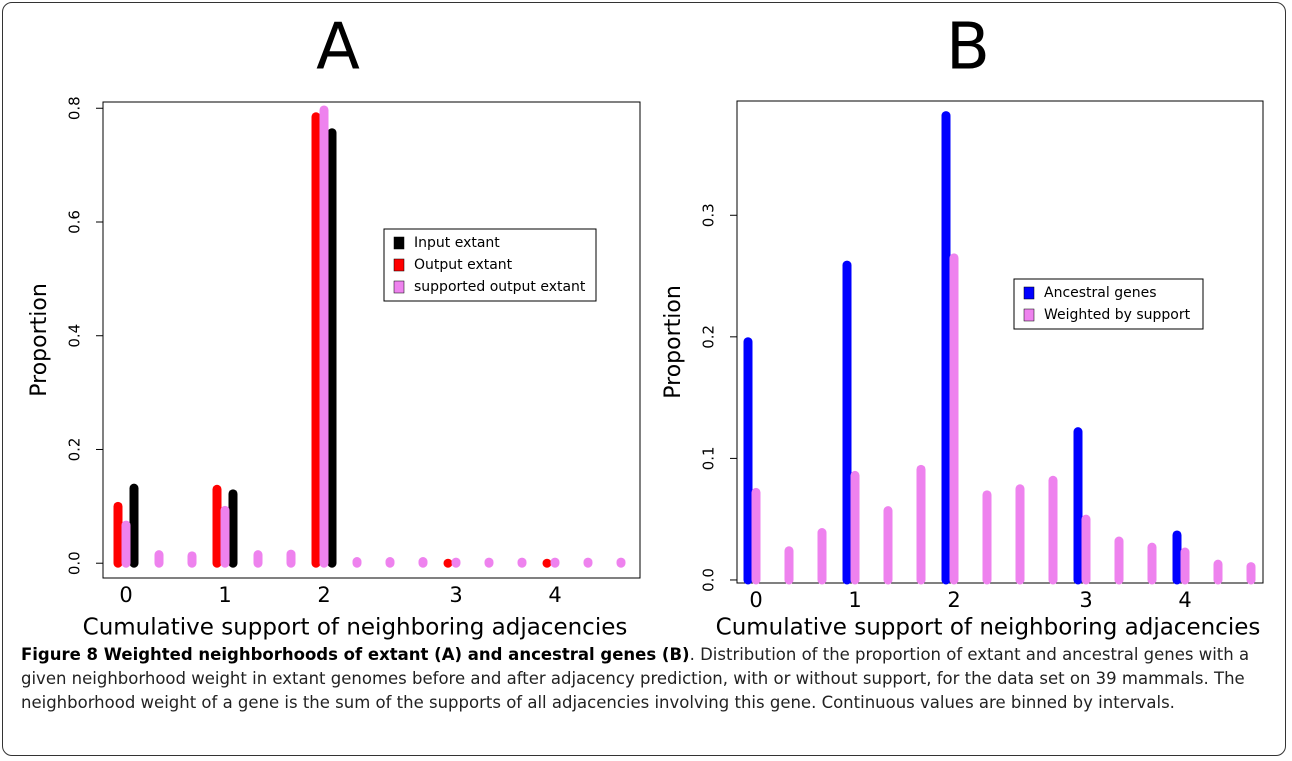  What do you see at coordinates (968, 48) in the screenshot?
I see `chart-title: B` at bounding box center [968, 48].